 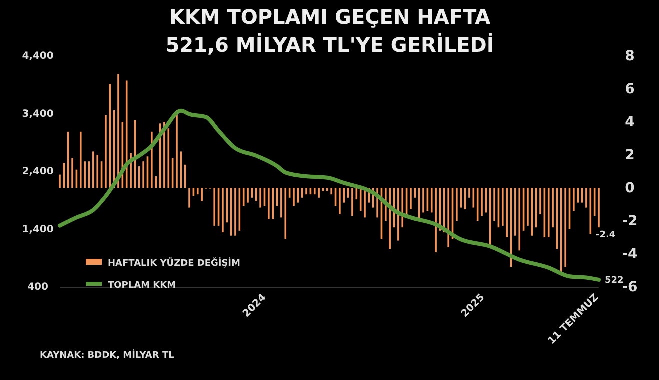 What do you see at coordinates (38, 288) in the screenshot?
I see `y-tick-label: 400` at bounding box center [38, 288].